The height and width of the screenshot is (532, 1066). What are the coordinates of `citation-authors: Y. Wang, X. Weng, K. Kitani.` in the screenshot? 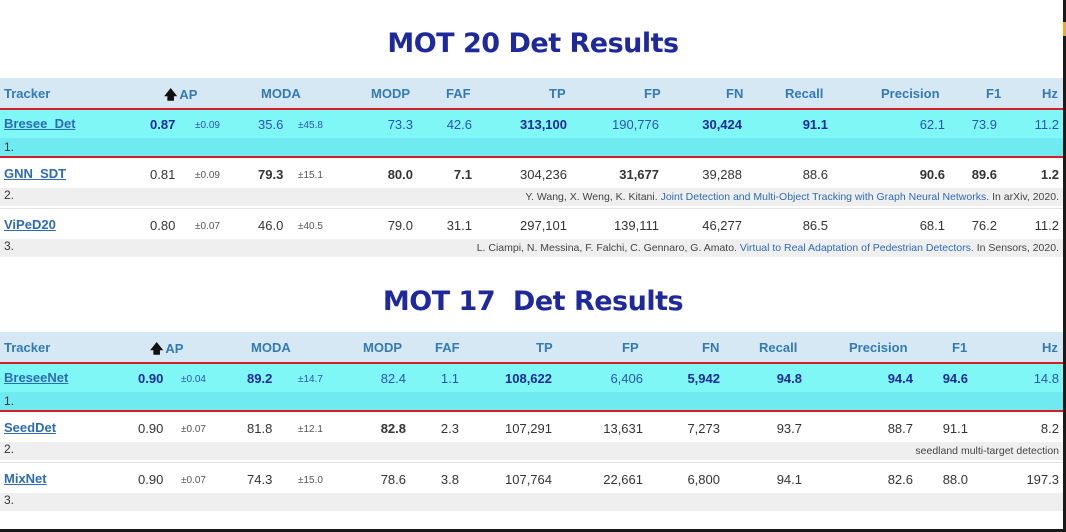 It's located at (591, 197).